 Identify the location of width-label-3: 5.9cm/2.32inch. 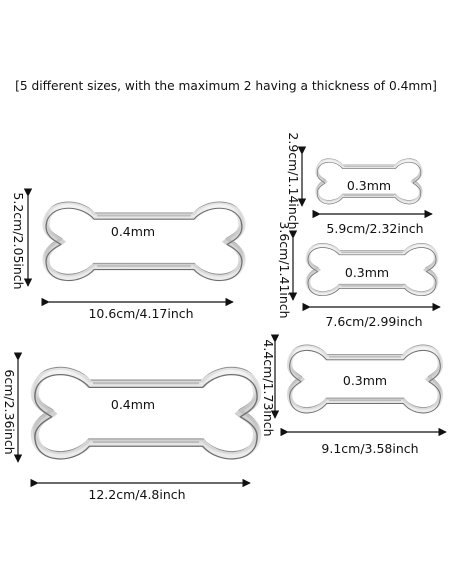
(374, 228).